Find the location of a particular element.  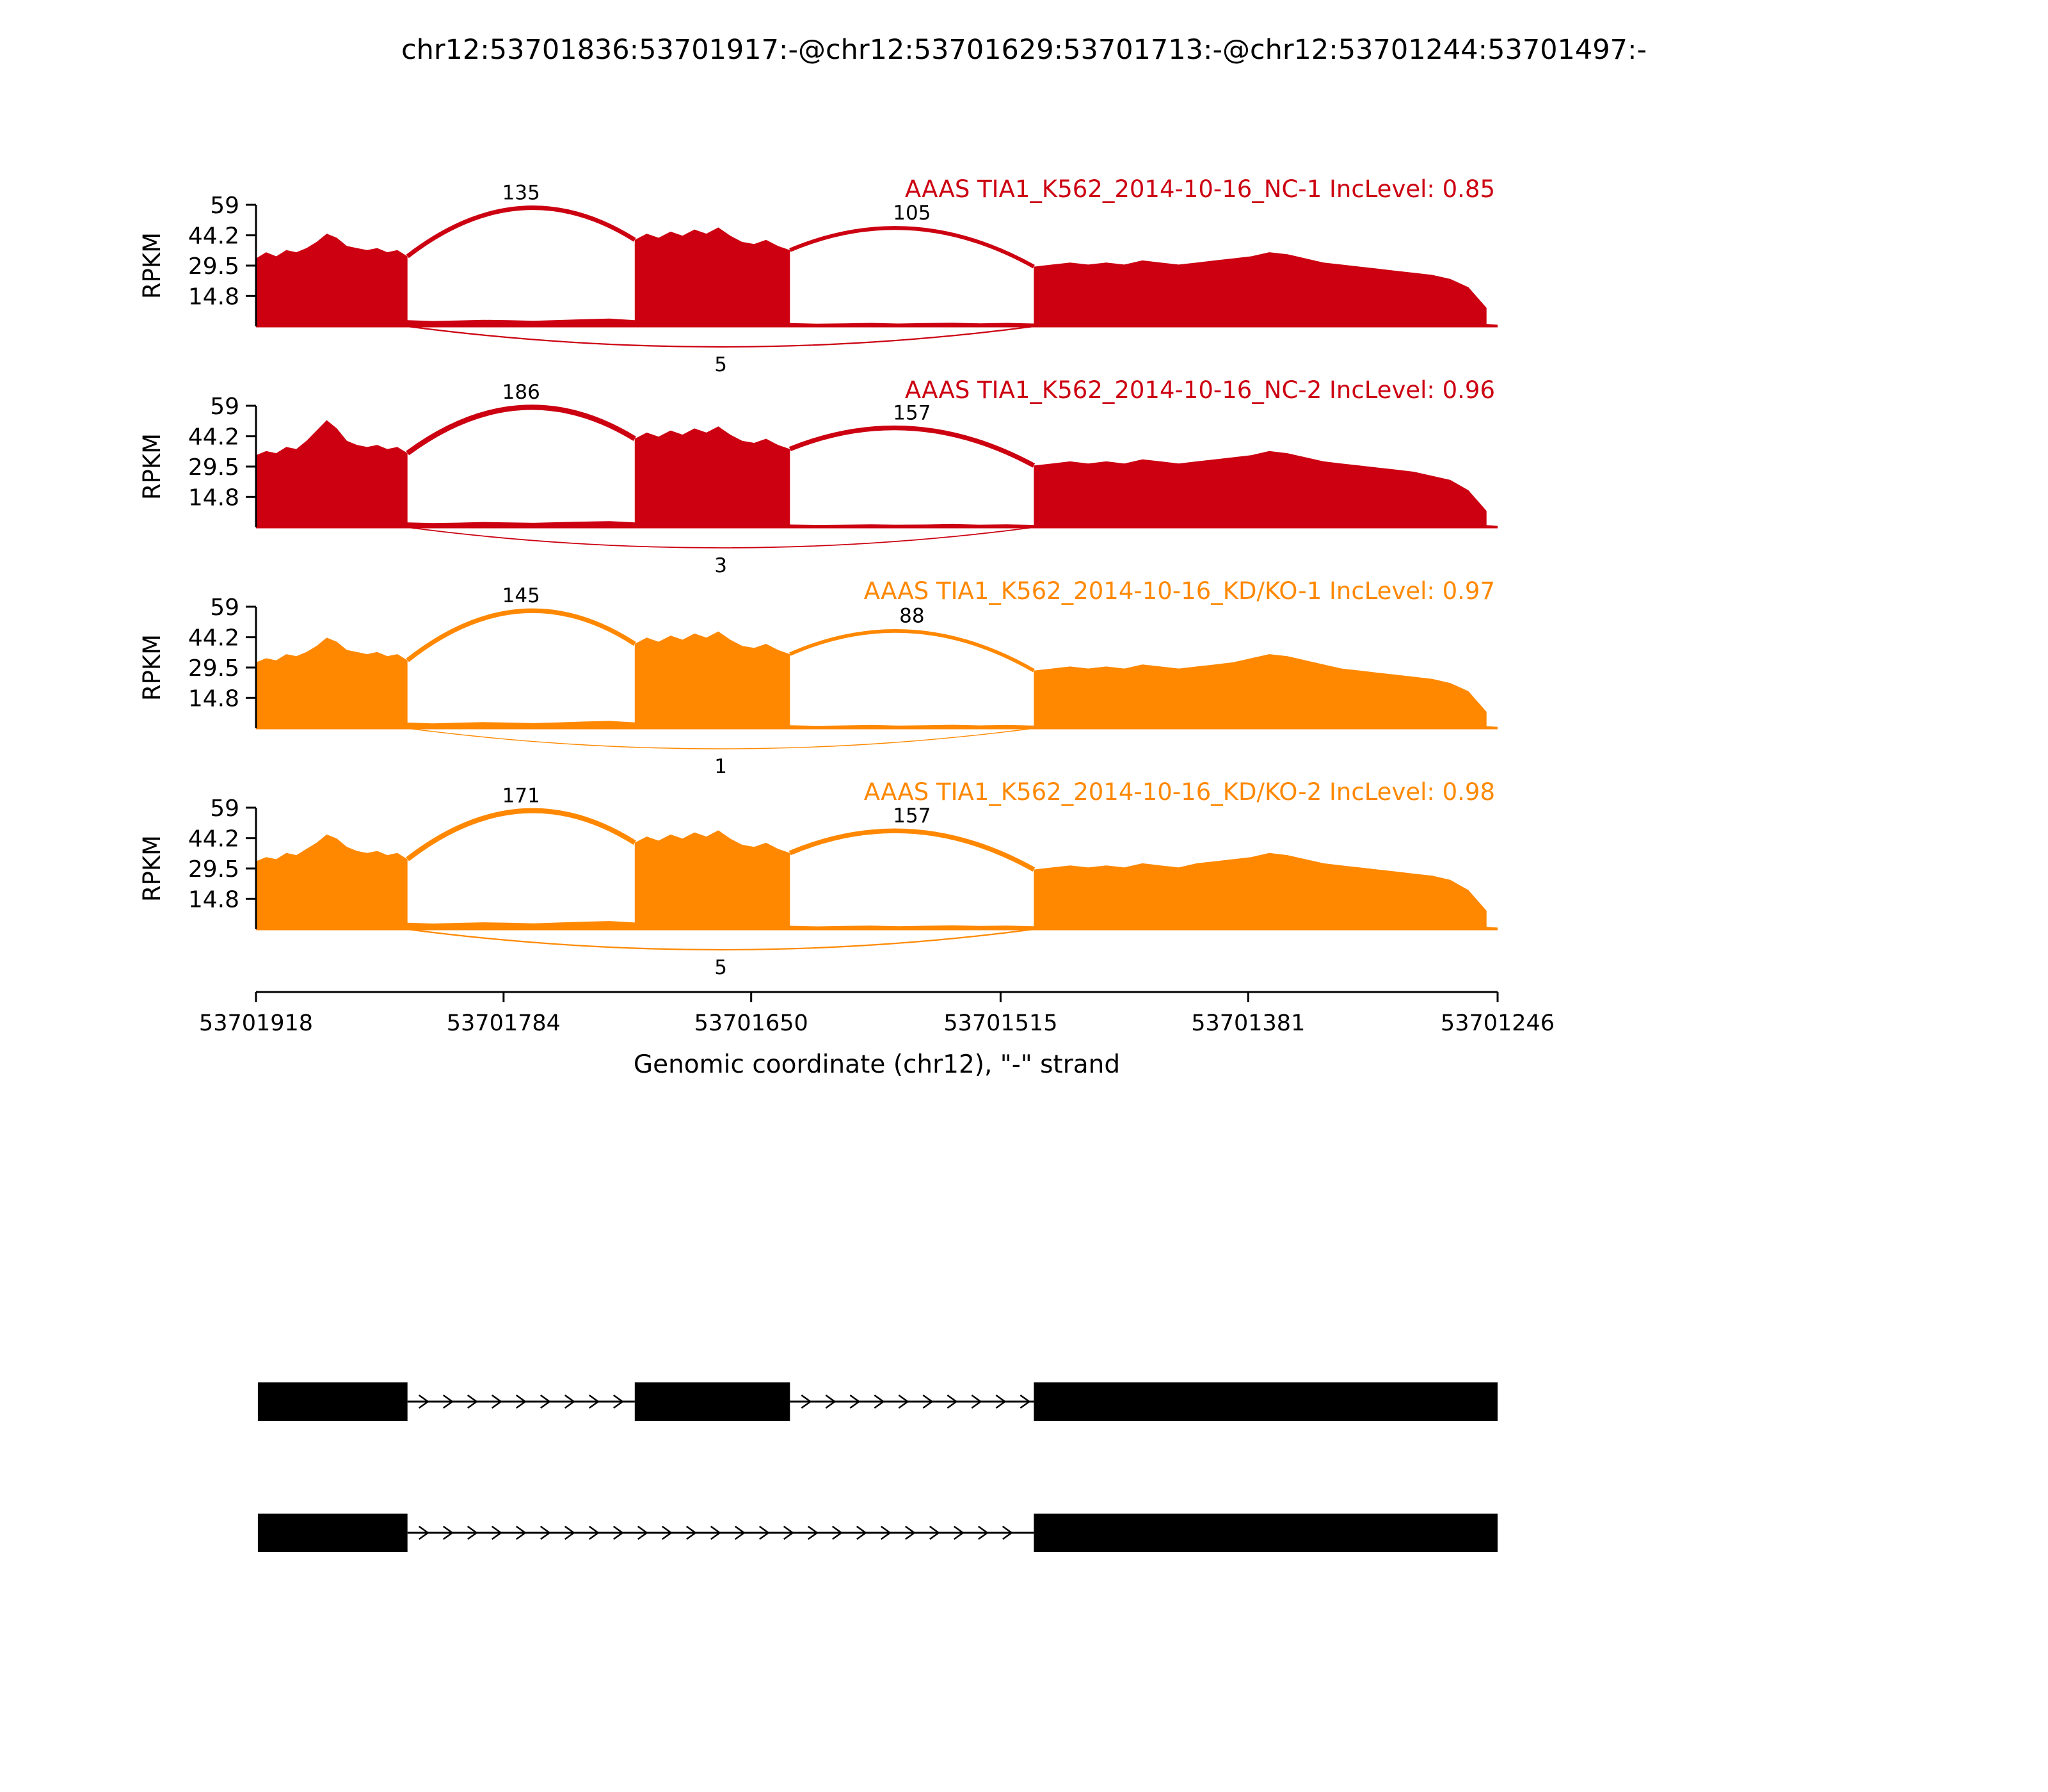

x-tick-label: 53701515 is located at coordinates (1000, 1023).